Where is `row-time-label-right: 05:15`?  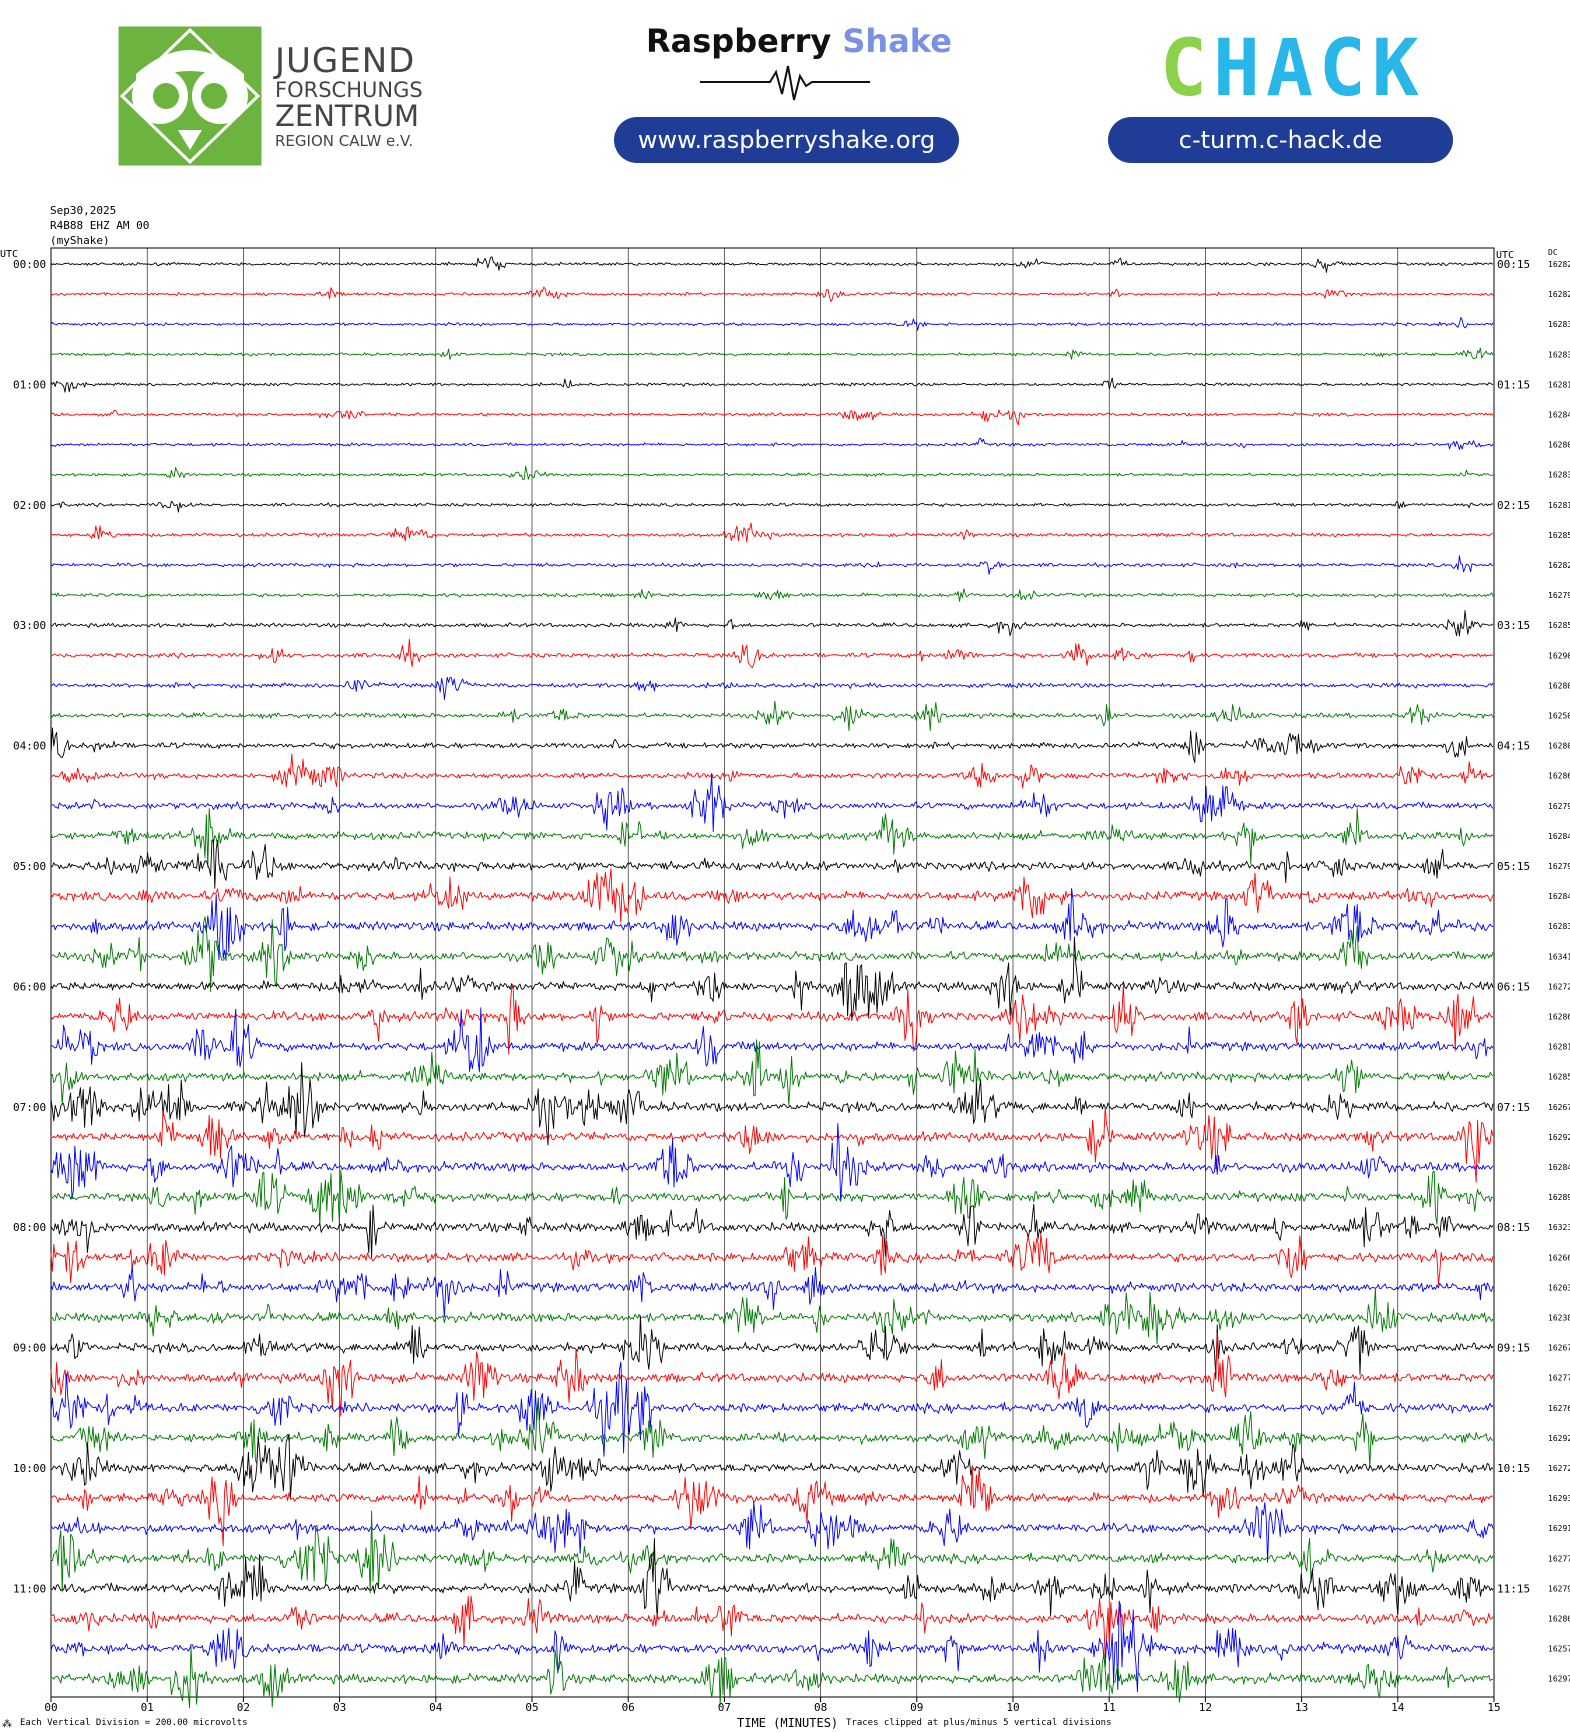 row-time-label-right: 05:15 is located at coordinates (1513, 866).